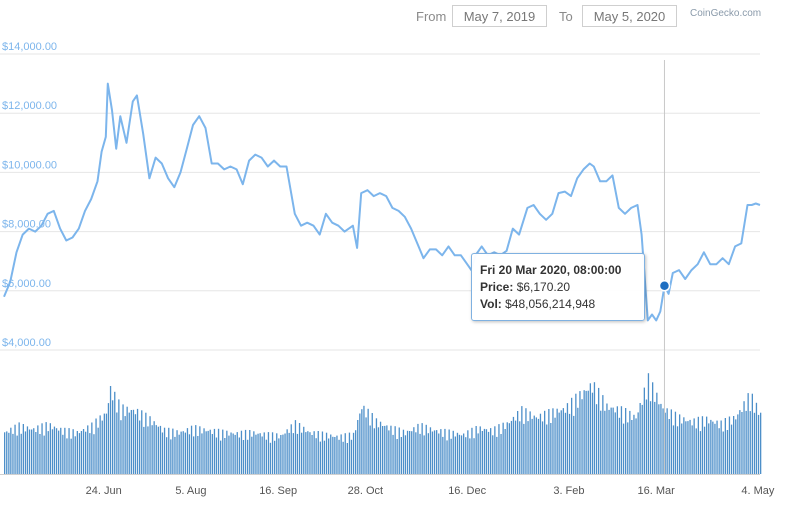  I want to click on x-tick-label: 24. Jun, so click(104, 491).